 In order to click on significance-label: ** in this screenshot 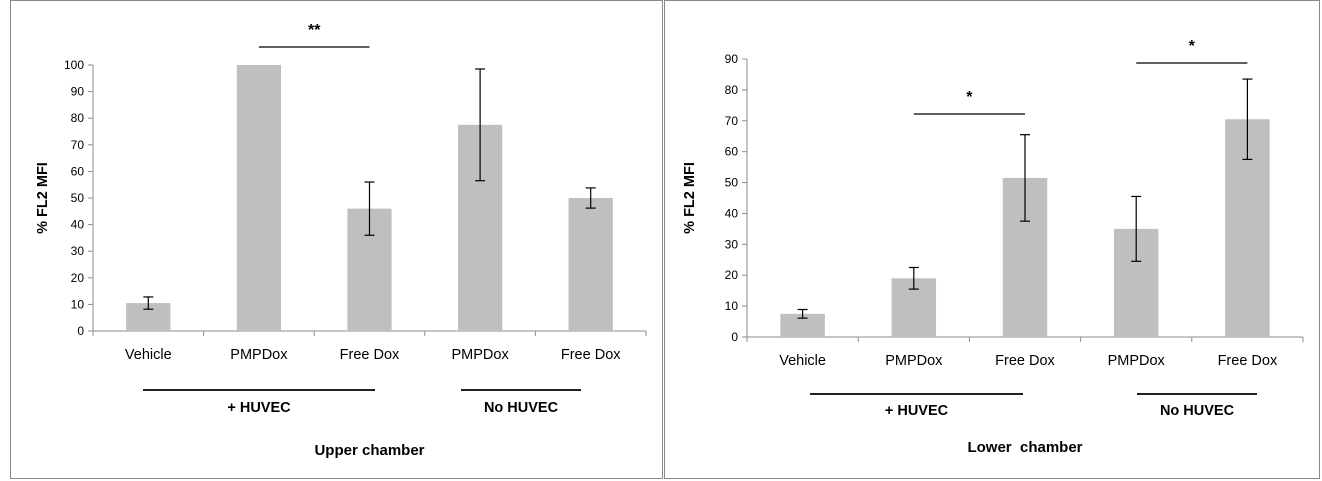, I will do `click(314, 30)`.